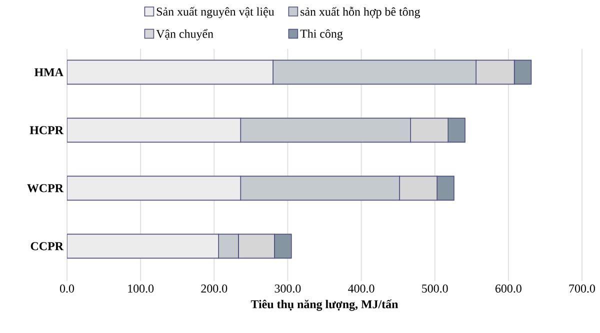 This screenshot has width=600, height=333. What do you see at coordinates (324, 305) in the screenshot?
I see `x-axis-title: Tiêu thụ năng lượng, MJ/tấn` at bounding box center [324, 305].